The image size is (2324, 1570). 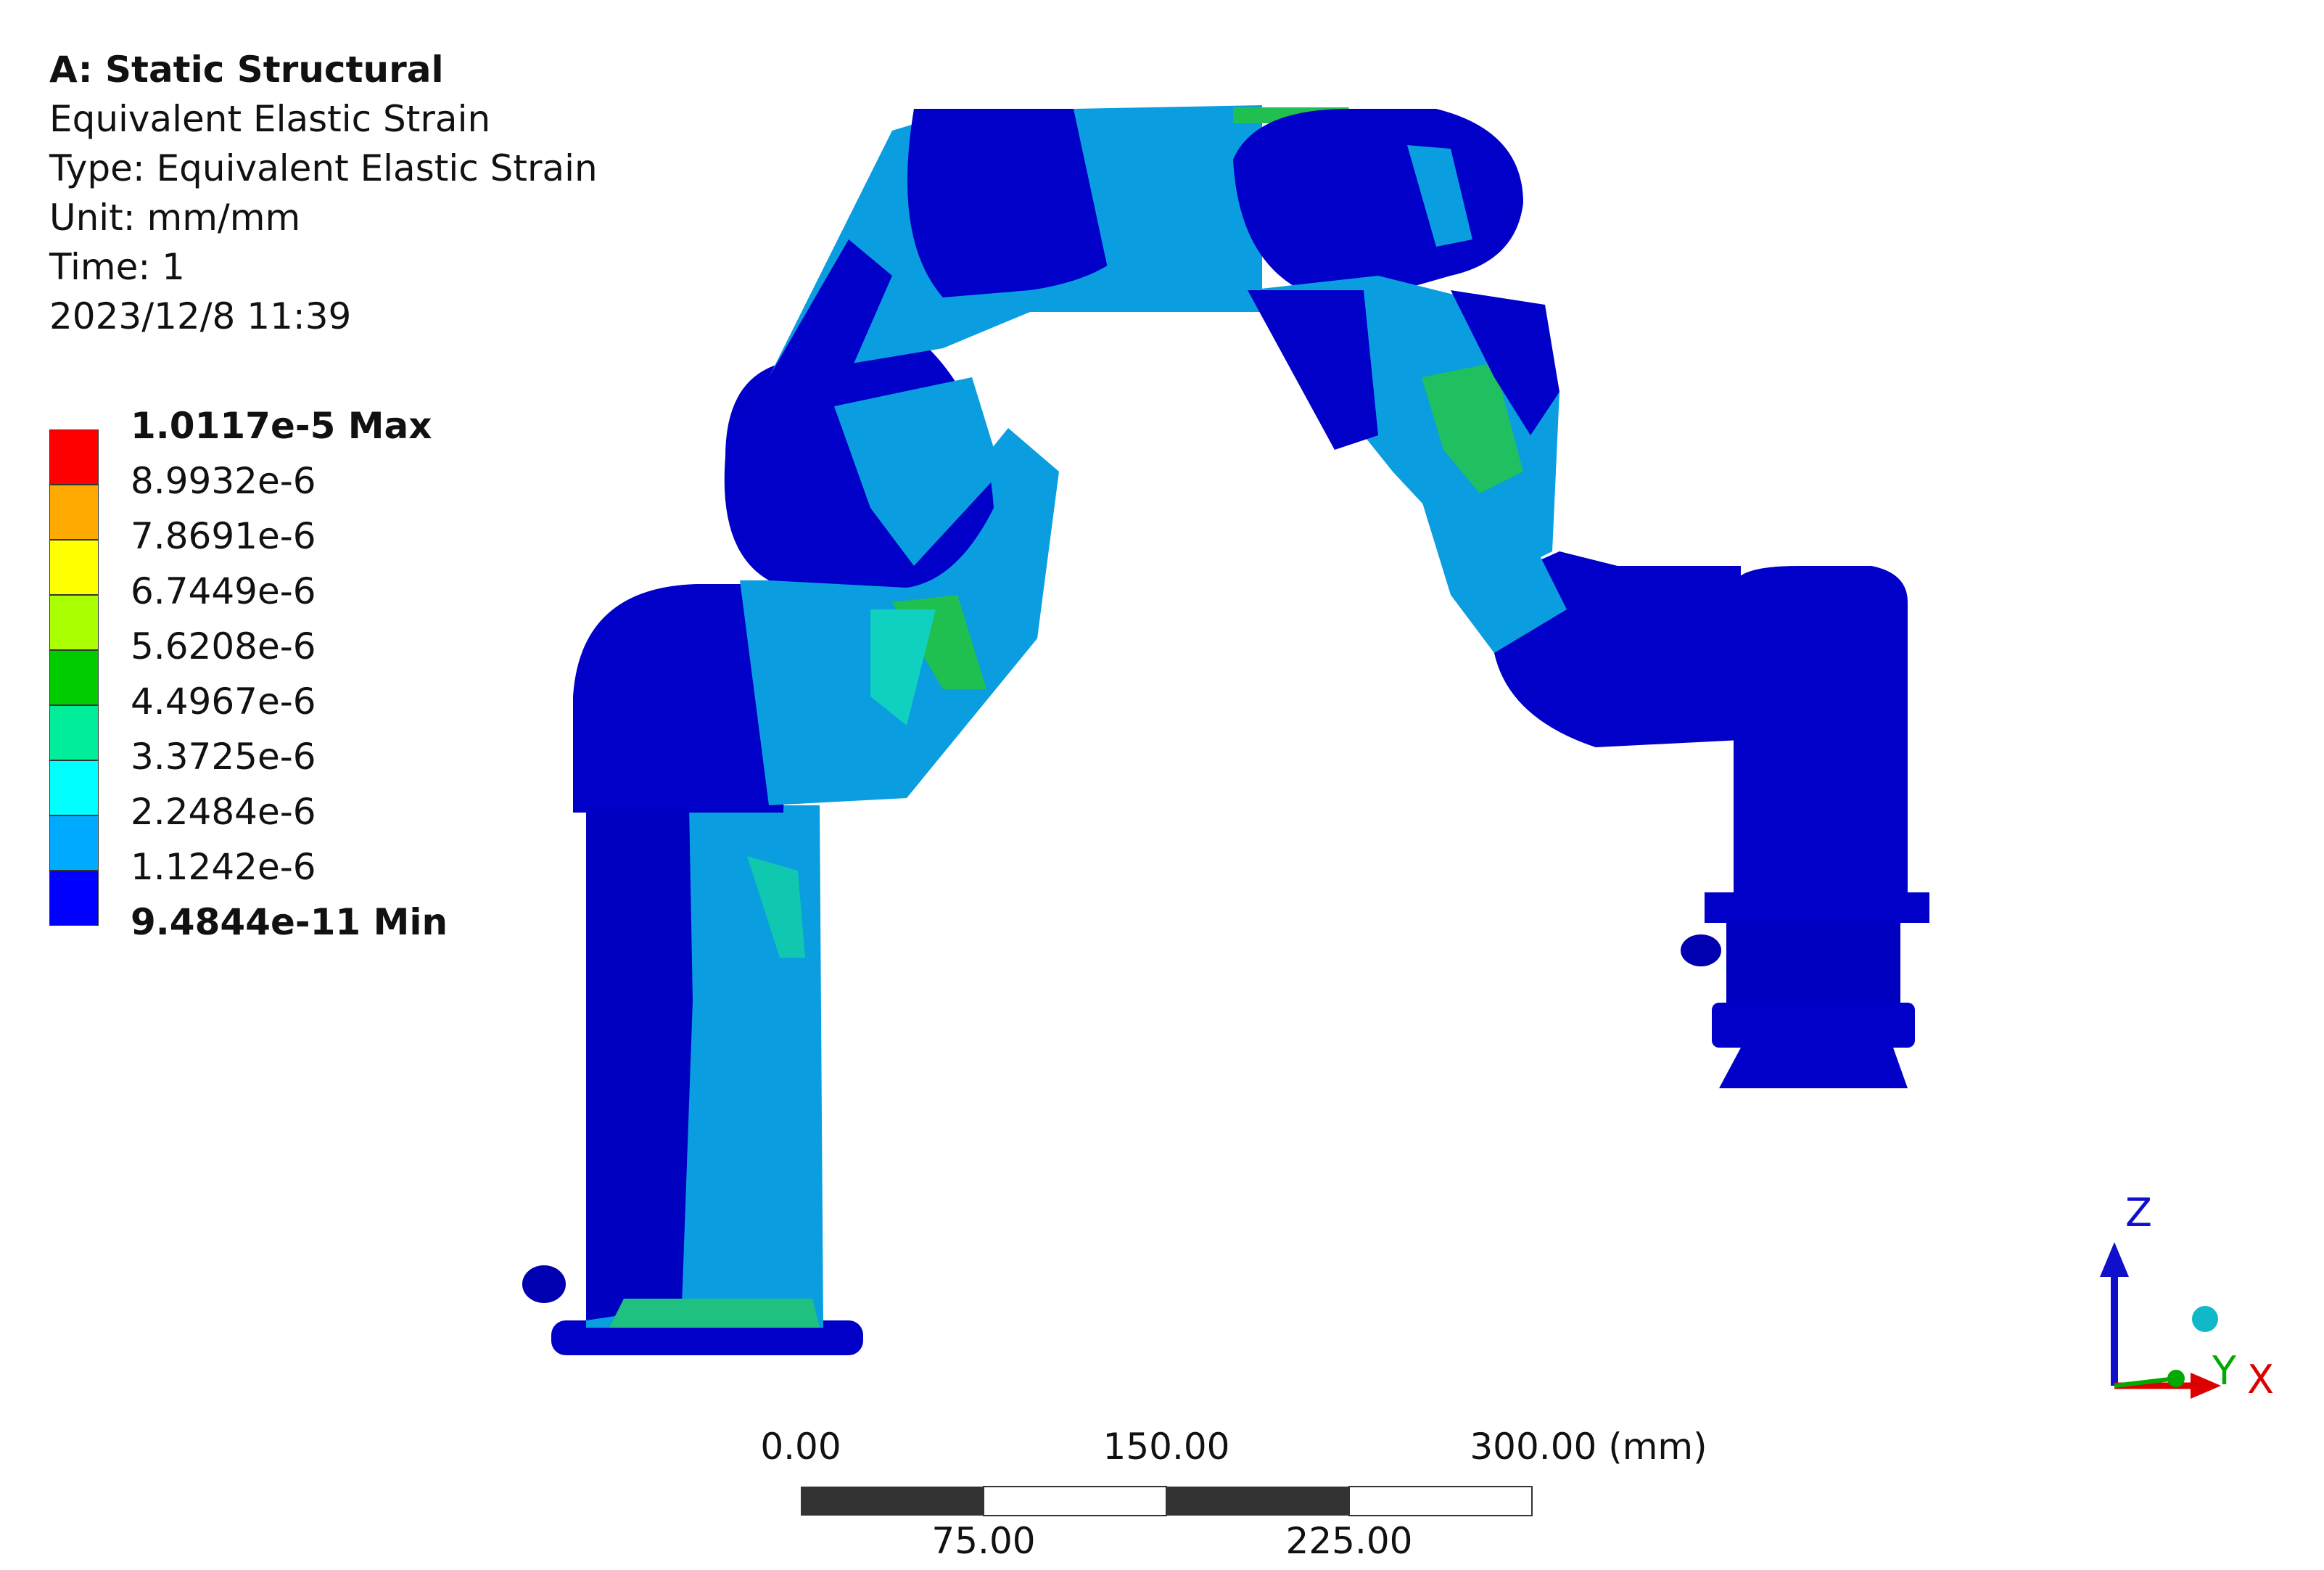 I want to click on legend-label: 4.4967e-6, so click(x=224, y=702).